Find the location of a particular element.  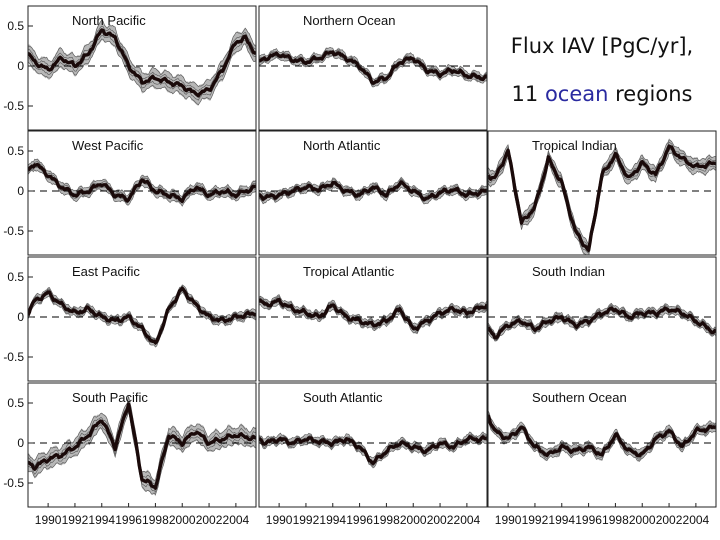

panel-label: West Pacific is located at coordinates (108, 145).